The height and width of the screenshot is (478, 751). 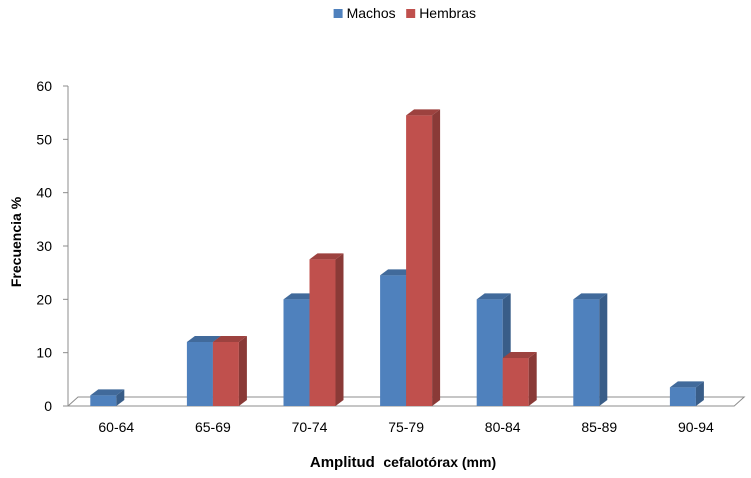 What do you see at coordinates (310, 427) in the screenshot?
I see `x-axis-tick-label: 70-74` at bounding box center [310, 427].